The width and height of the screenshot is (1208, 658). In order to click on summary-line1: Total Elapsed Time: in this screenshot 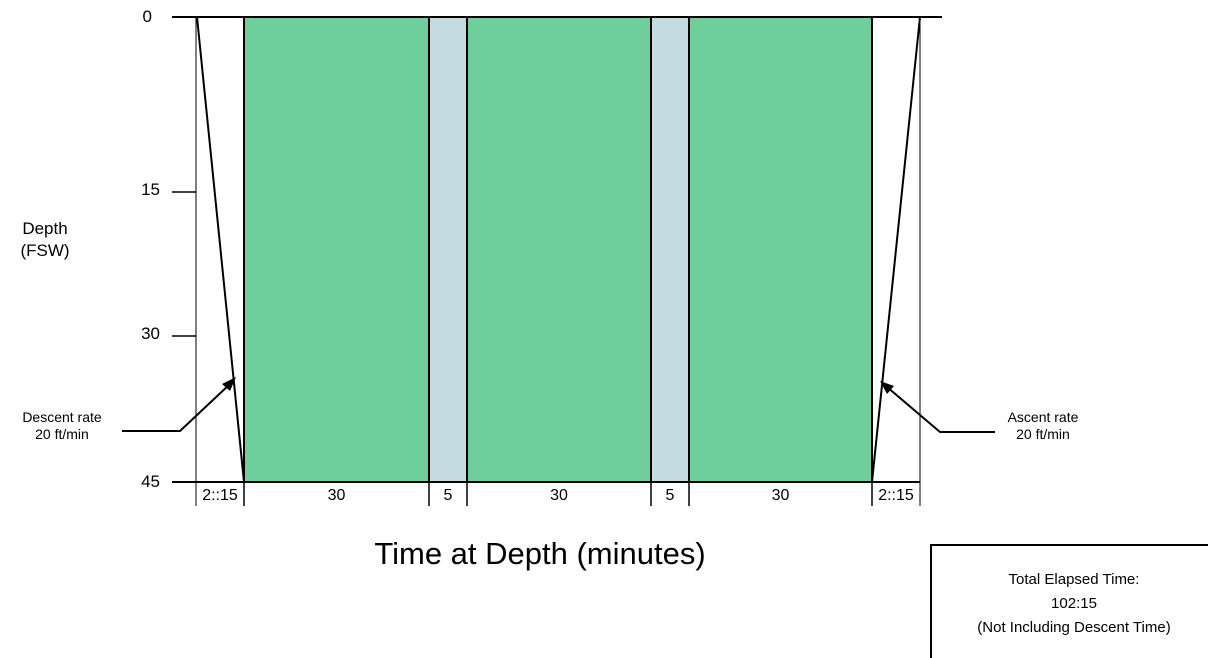, I will do `click(1074, 579)`.